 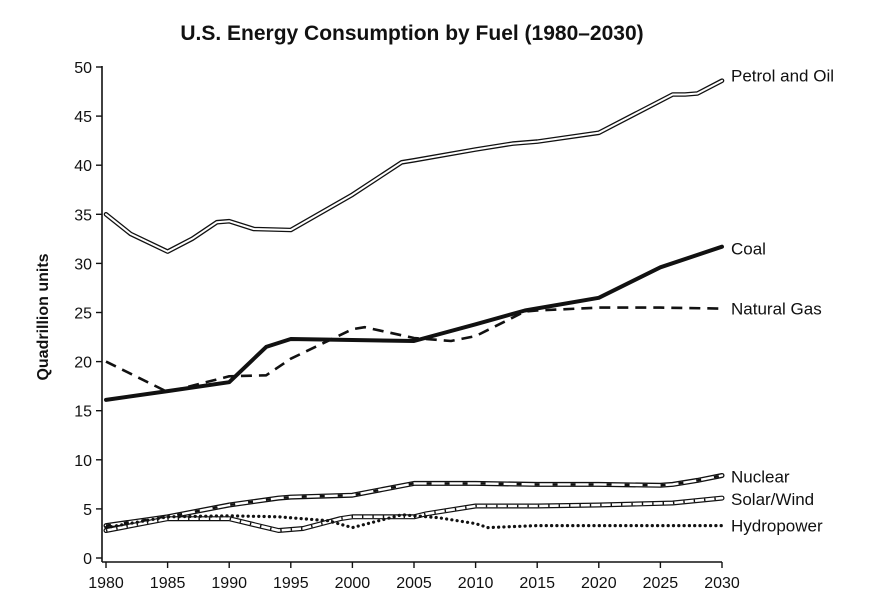 What do you see at coordinates (87, 559) in the screenshot?
I see `y-tick-label: 0` at bounding box center [87, 559].